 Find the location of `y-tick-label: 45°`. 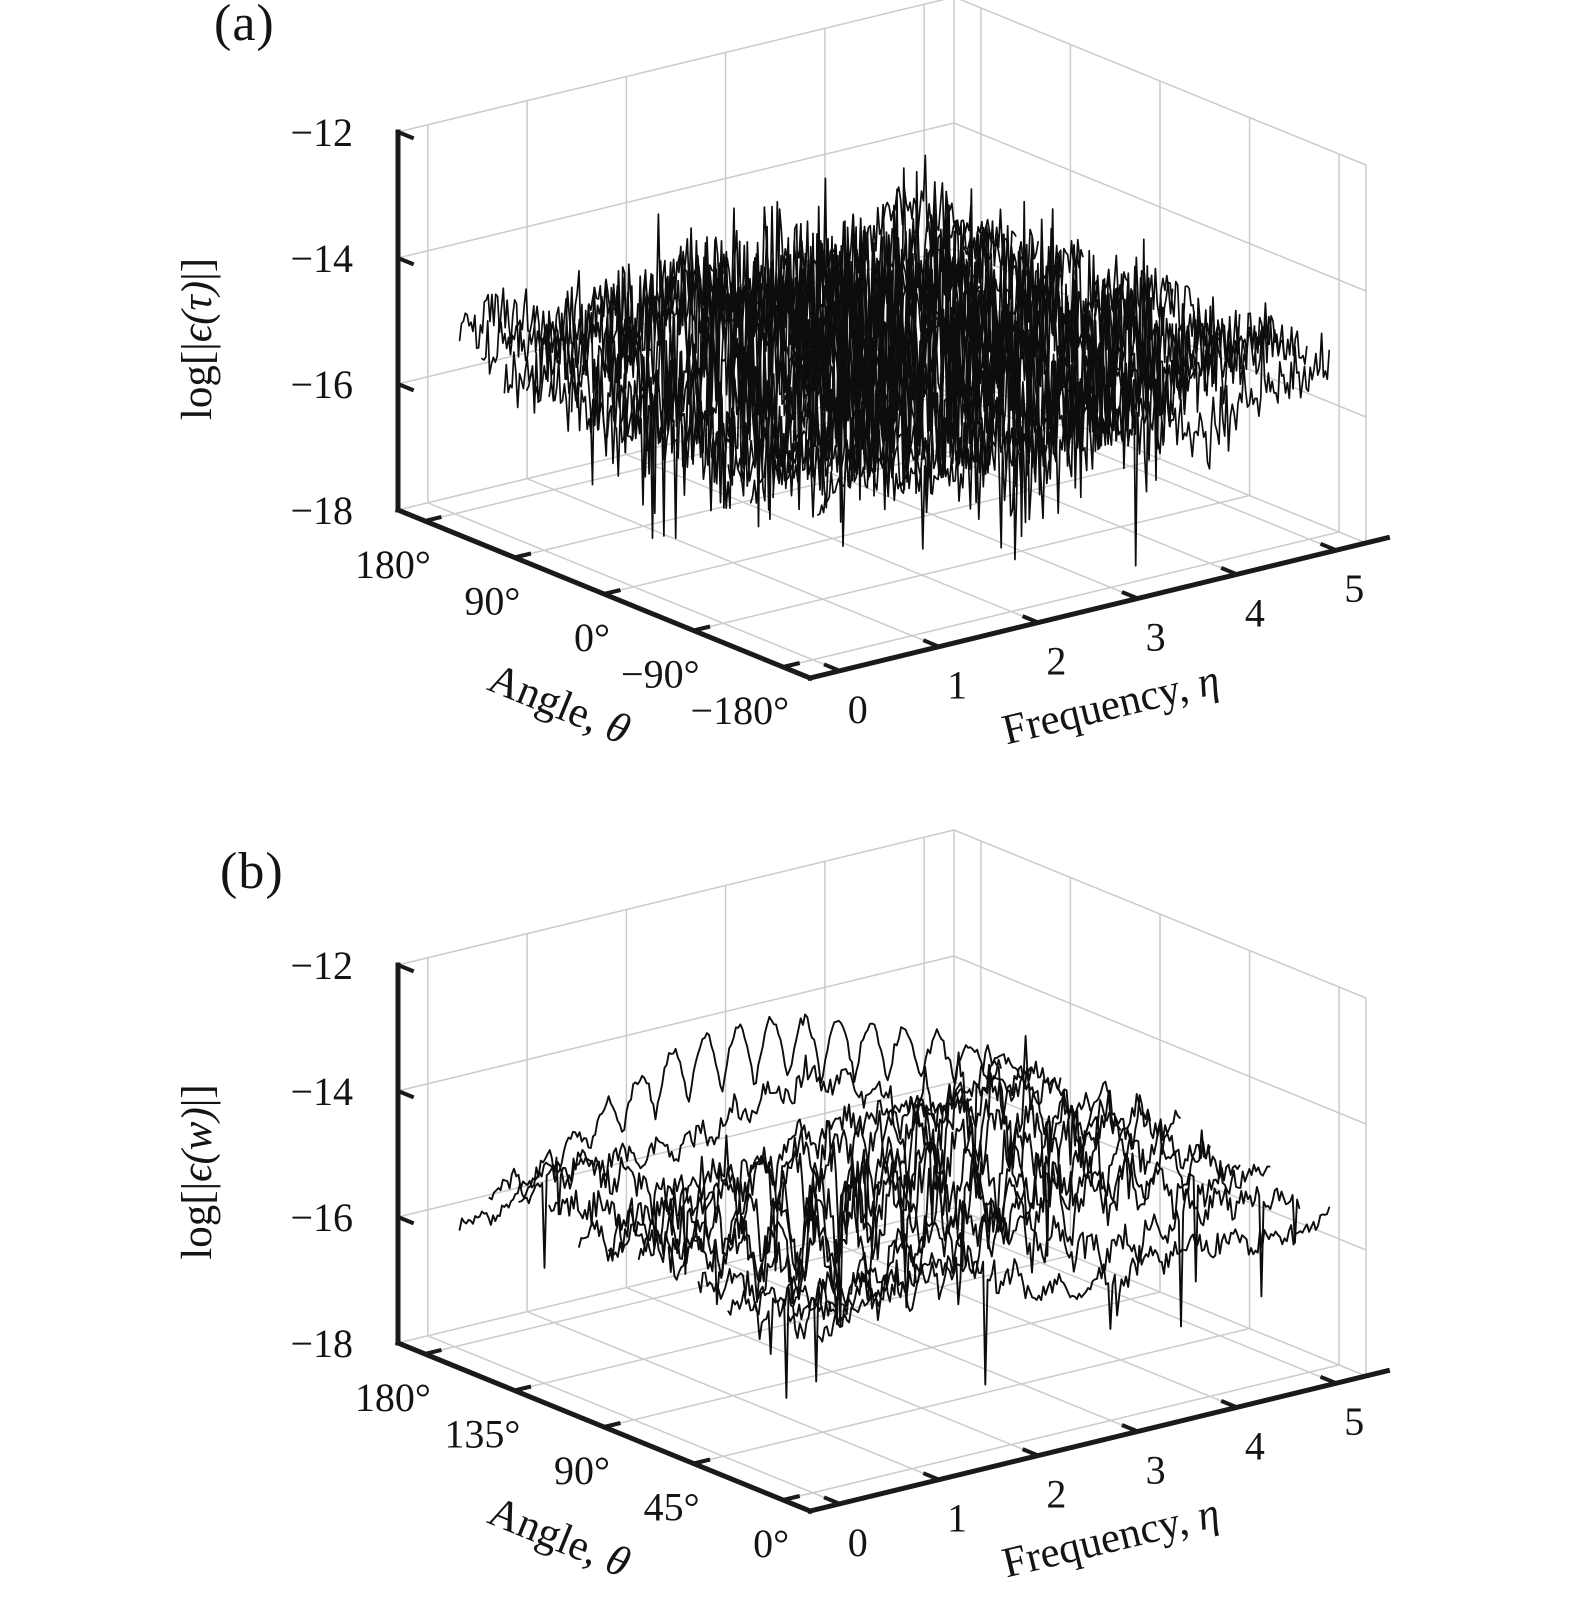

y-tick-label: 45° is located at coordinates (672, 1507).